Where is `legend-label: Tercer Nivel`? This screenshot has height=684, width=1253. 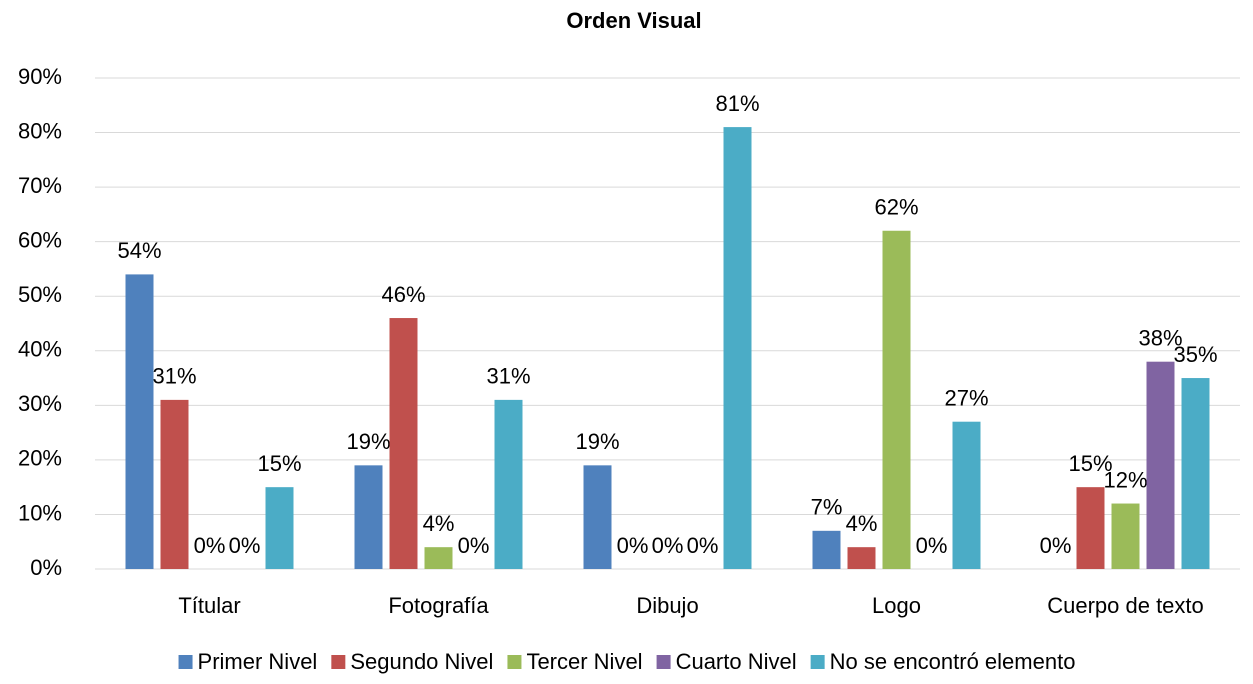 legend-label: Tercer Nivel is located at coordinates (584, 661).